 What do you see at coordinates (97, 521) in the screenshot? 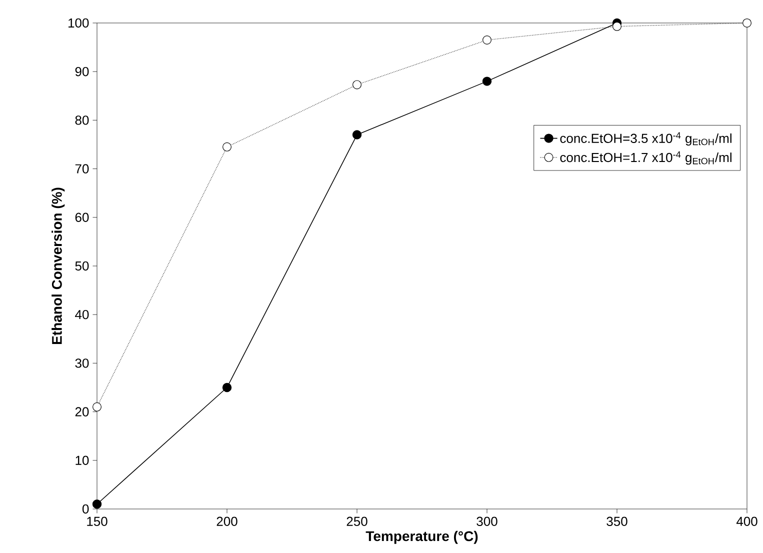
I see `x-tick-label: 150` at bounding box center [97, 521].